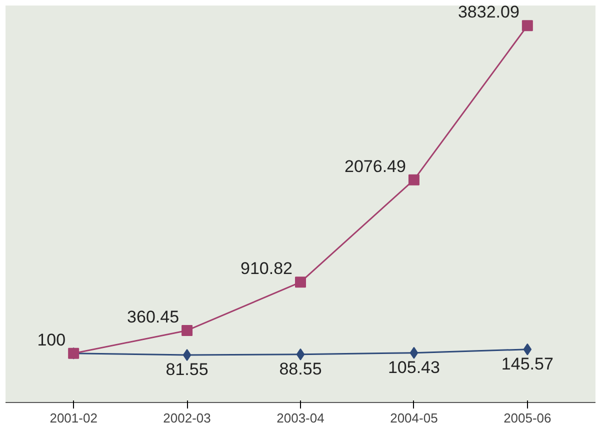  Describe the element at coordinates (489, 12) in the screenshot. I see `data-label: 3832.09` at that location.